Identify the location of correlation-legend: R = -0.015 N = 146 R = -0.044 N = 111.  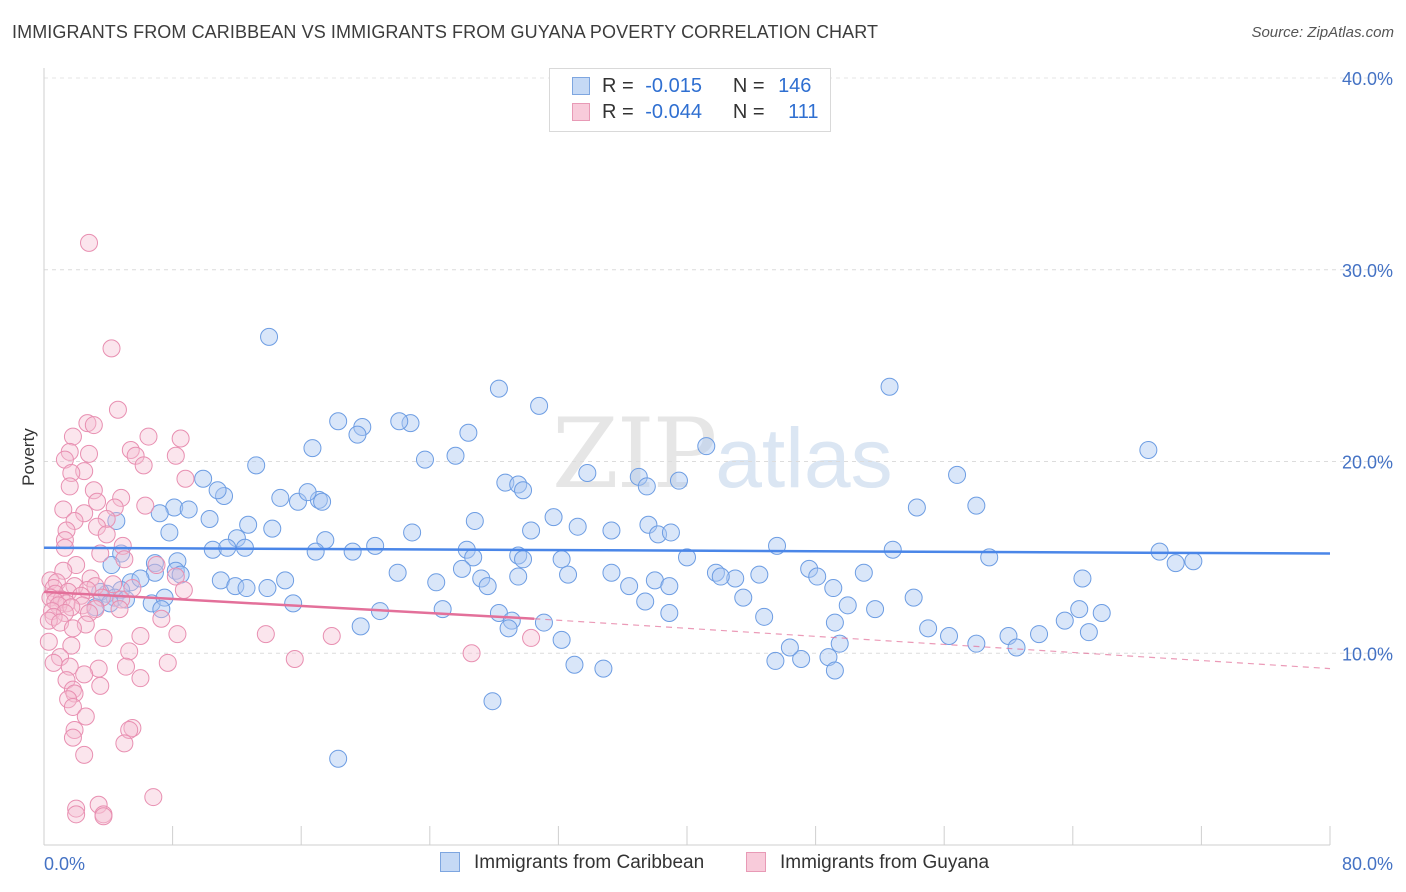
(690, 100).